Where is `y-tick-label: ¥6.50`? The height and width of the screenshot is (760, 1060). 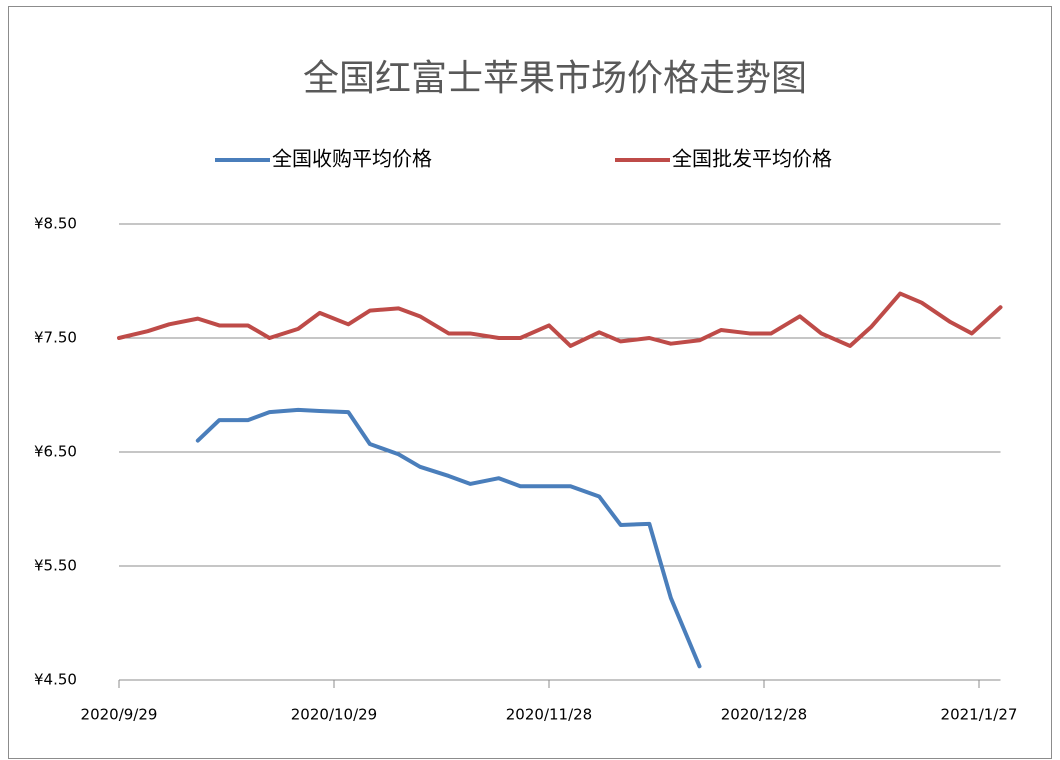
y-tick-label: ¥6.50 is located at coordinates (55, 452).